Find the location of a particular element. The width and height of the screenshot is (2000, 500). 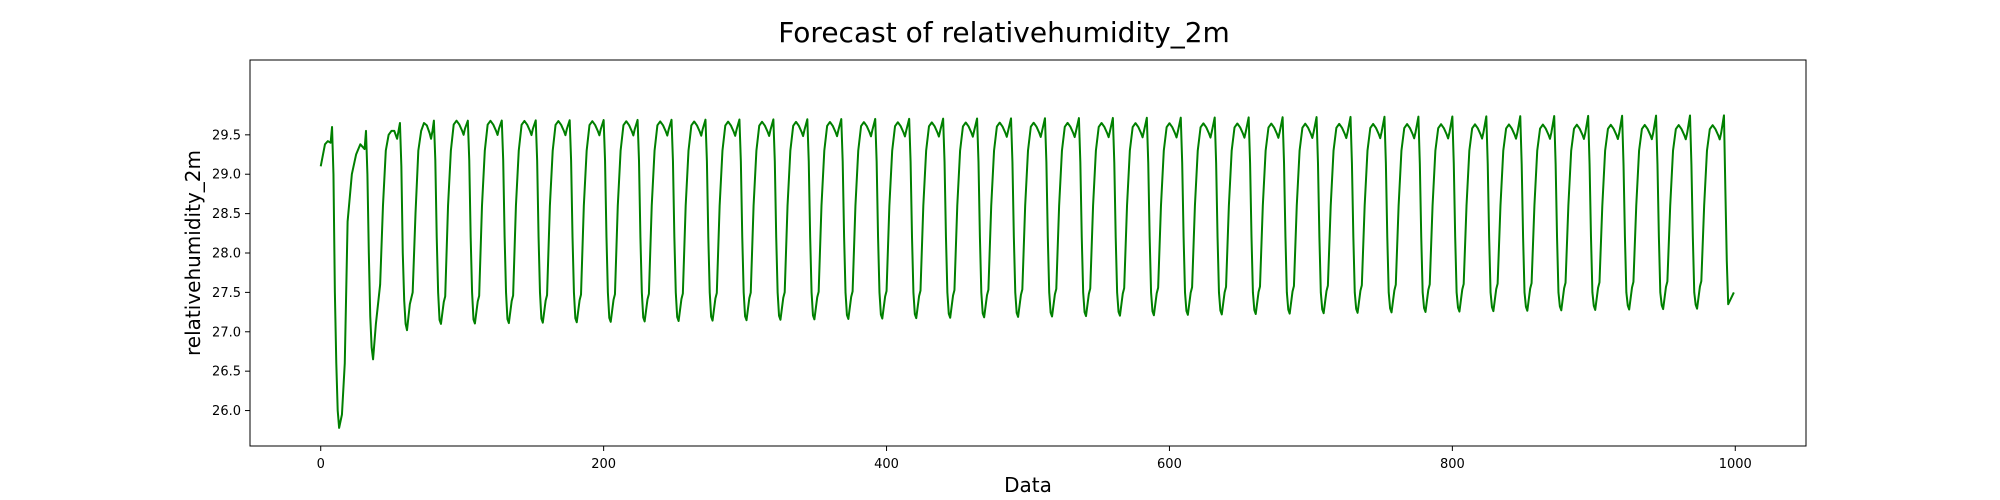

x-axis-title: Data is located at coordinates (1028, 485).